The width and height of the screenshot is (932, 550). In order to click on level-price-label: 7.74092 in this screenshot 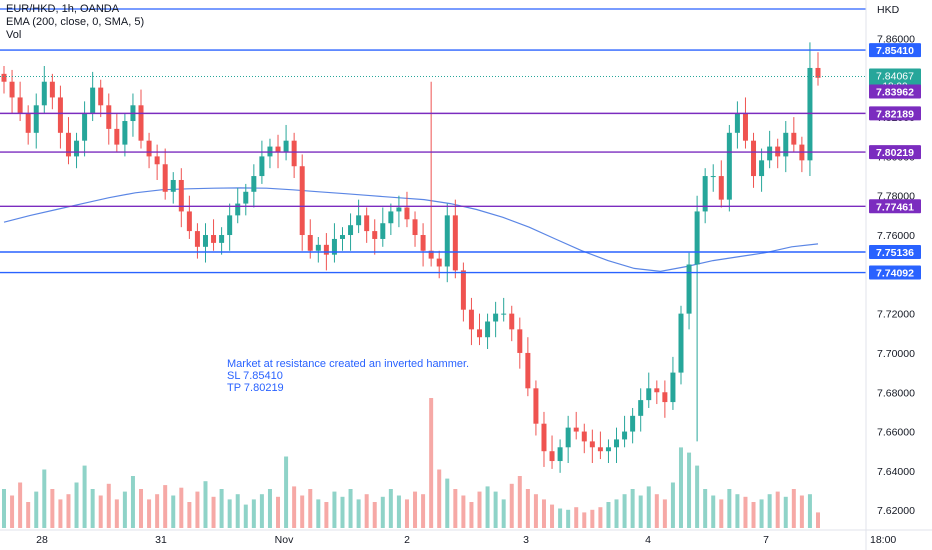, I will do `click(895, 274)`.